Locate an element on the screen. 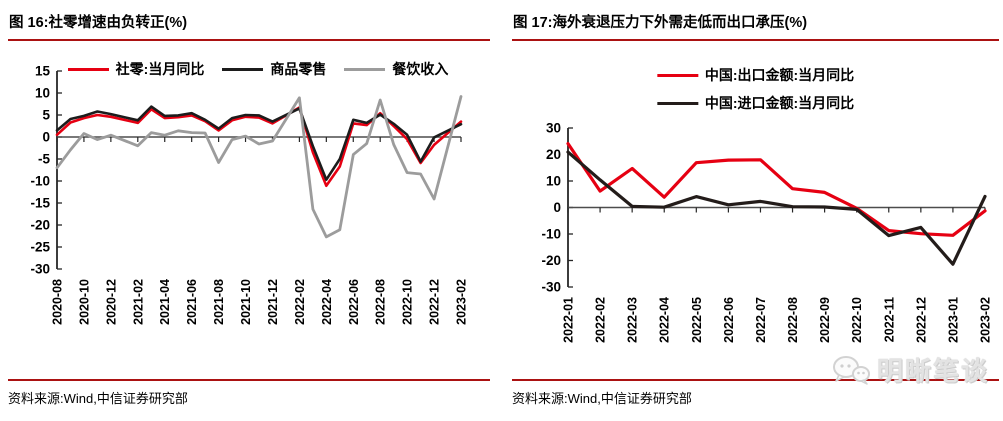 The height and width of the screenshot is (421, 1003). y-tick-label: 5 is located at coordinates (46, 115).